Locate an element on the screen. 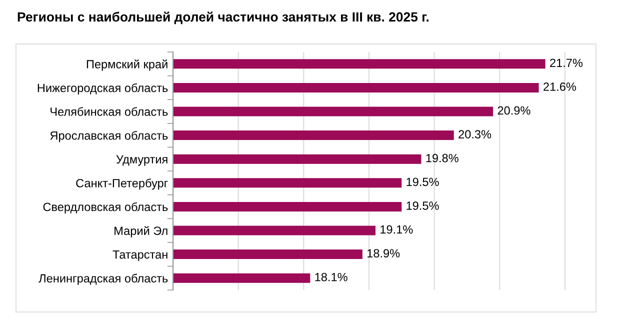 This screenshot has height=320, width=620. y-tick-label: Нижегородская область is located at coordinates (103, 88).